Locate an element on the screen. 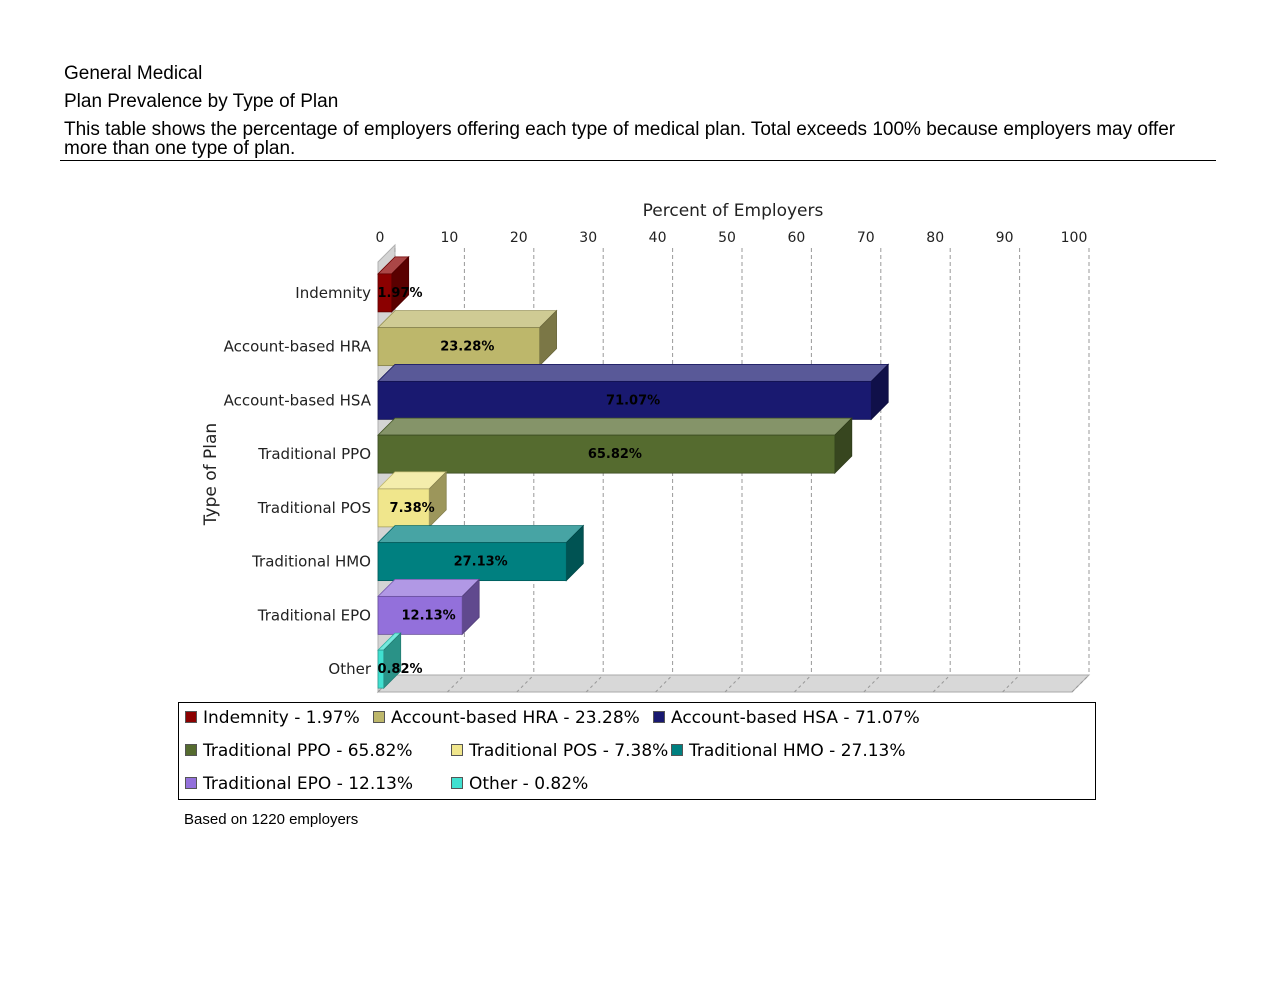 Image resolution: width=1277 pixels, height=993 pixels. legend-item: Traditional POS - 7.38% is located at coordinates (559, 751).